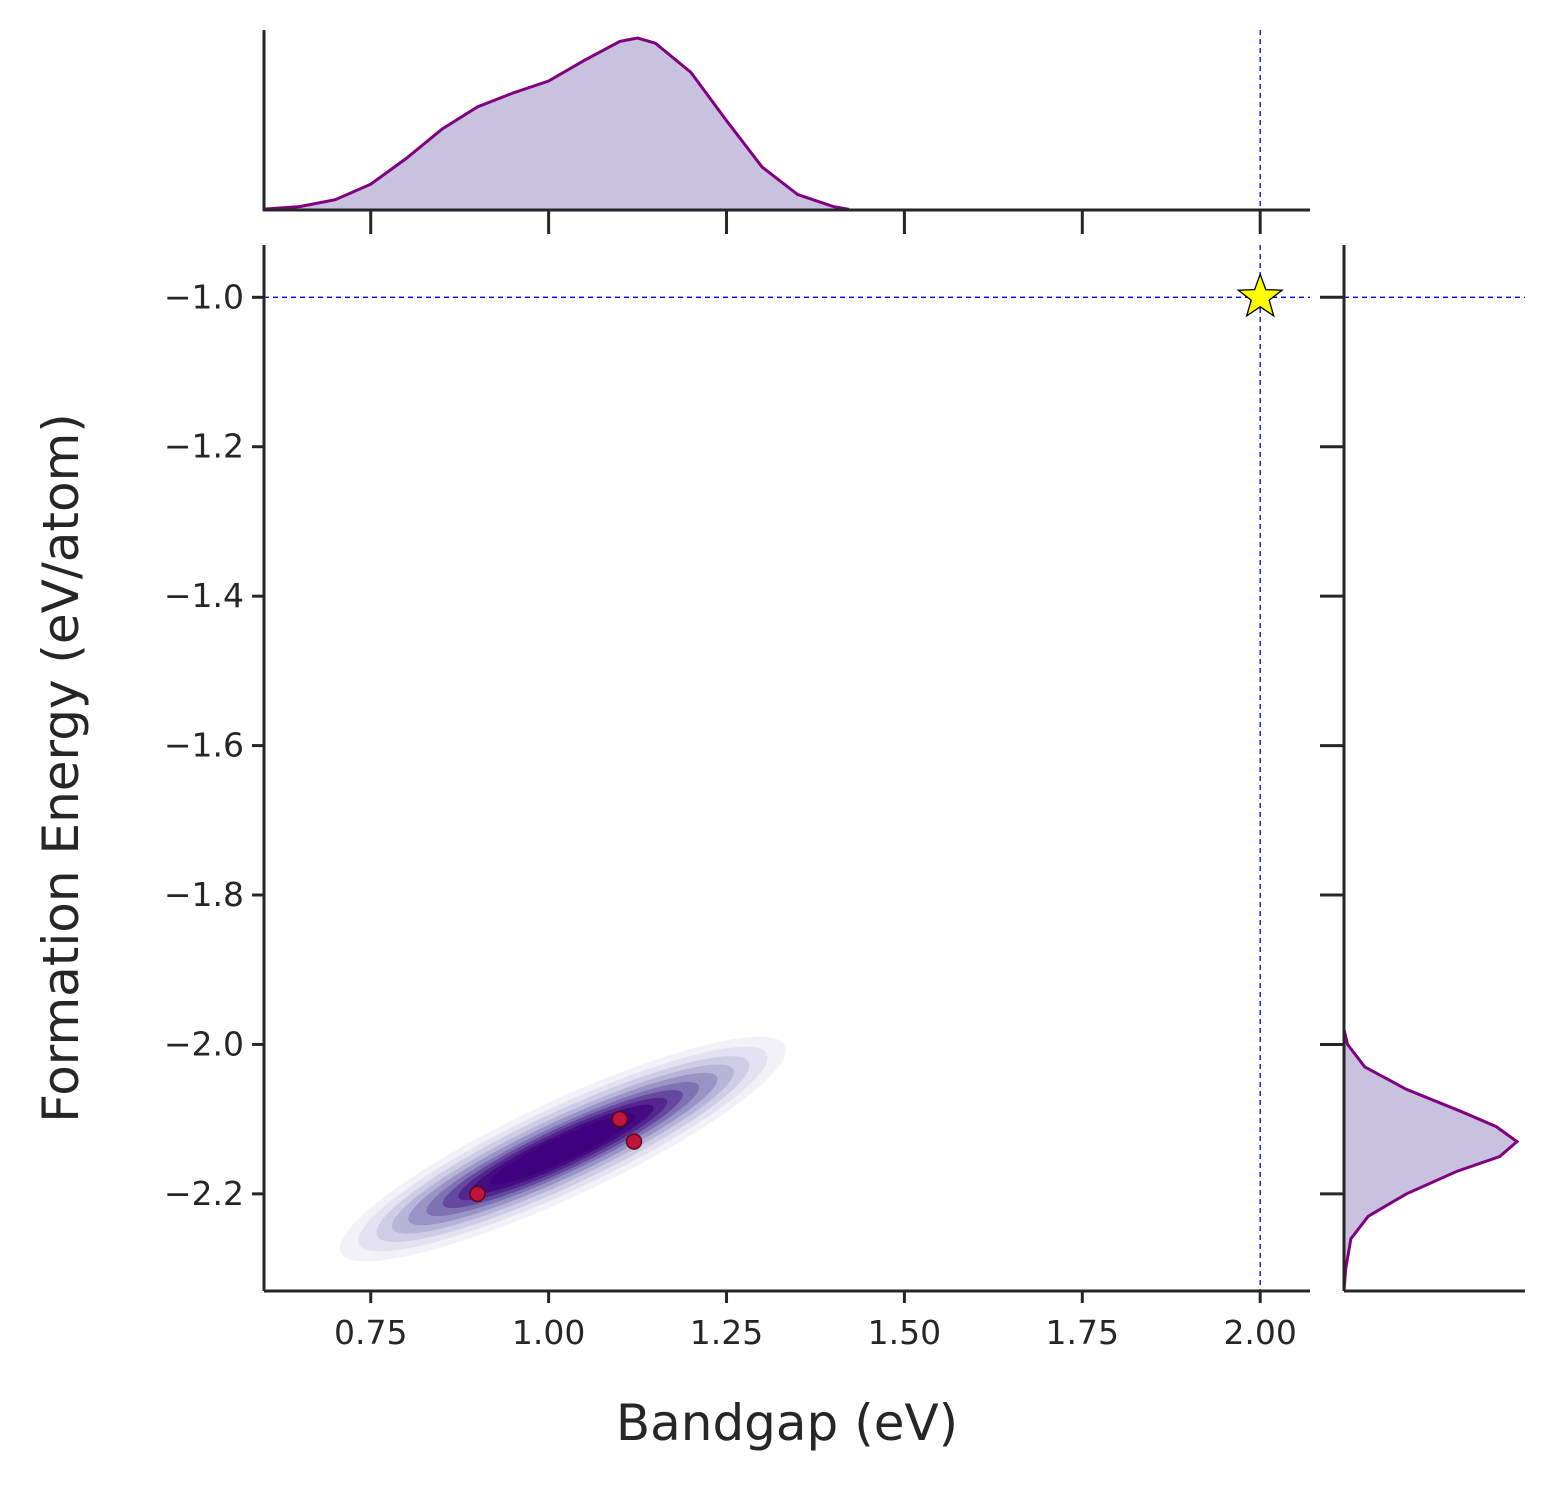 Image resolution: width=1553 pixels, height=1487 pixels. Describe the element at coordinates (204, 894) in the screenshot. I see `y-tick-label: −1.8` at that location.